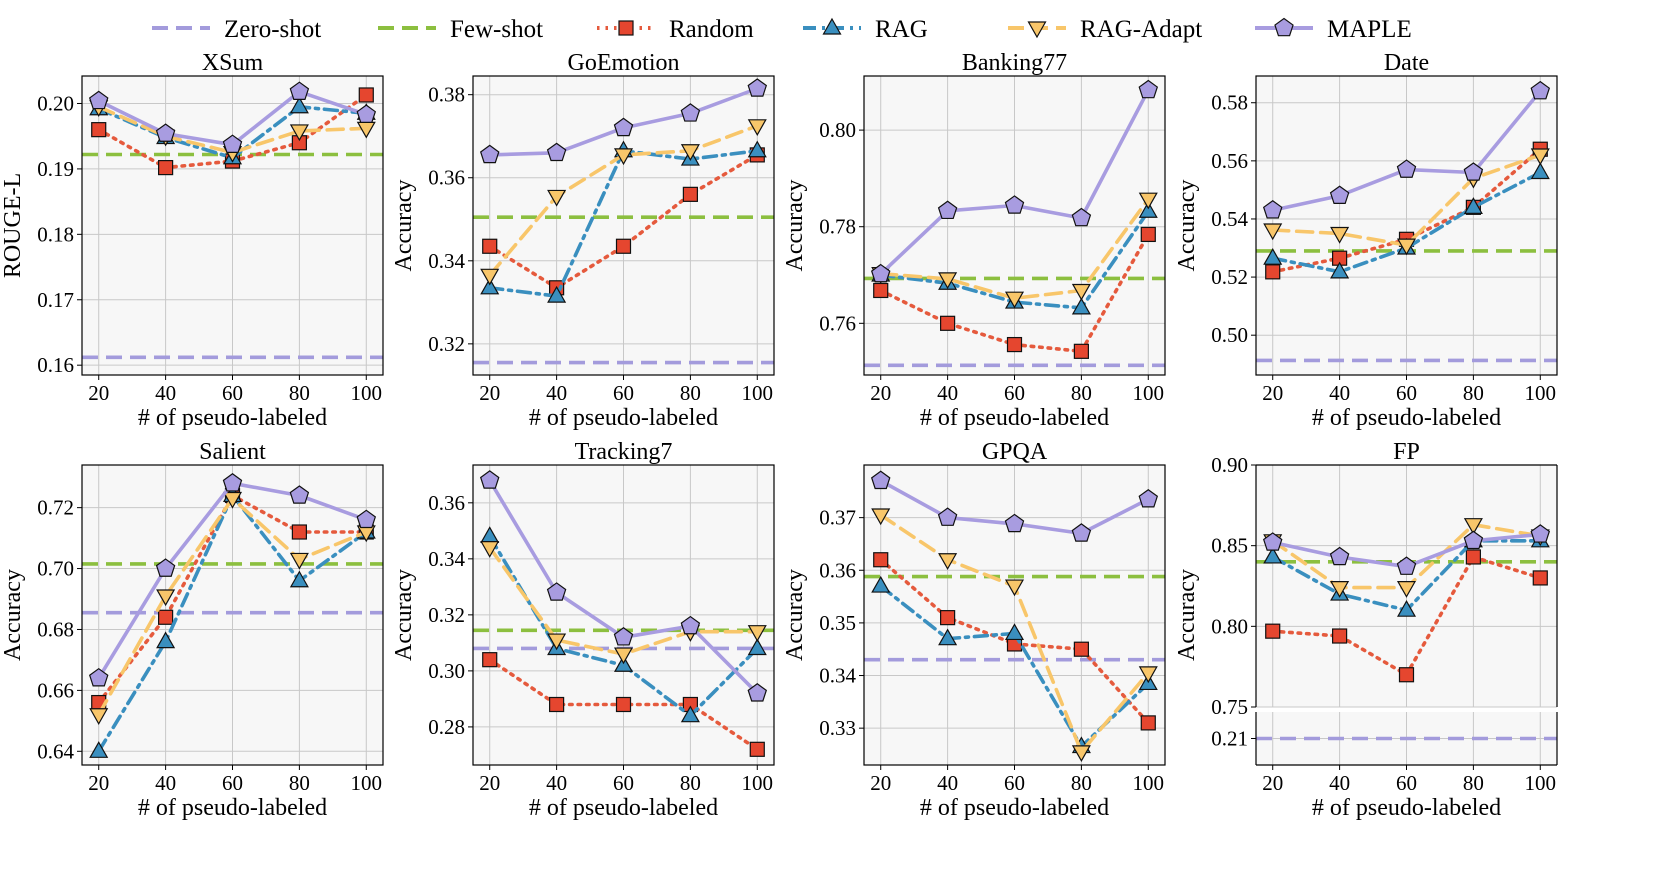 Image resolution: width=1660 pixels, height=875 pixels. What do you see at coordinates (1406, 225) in the screenshot?
I see `axes-frame` at bounding box center [1406, 225].